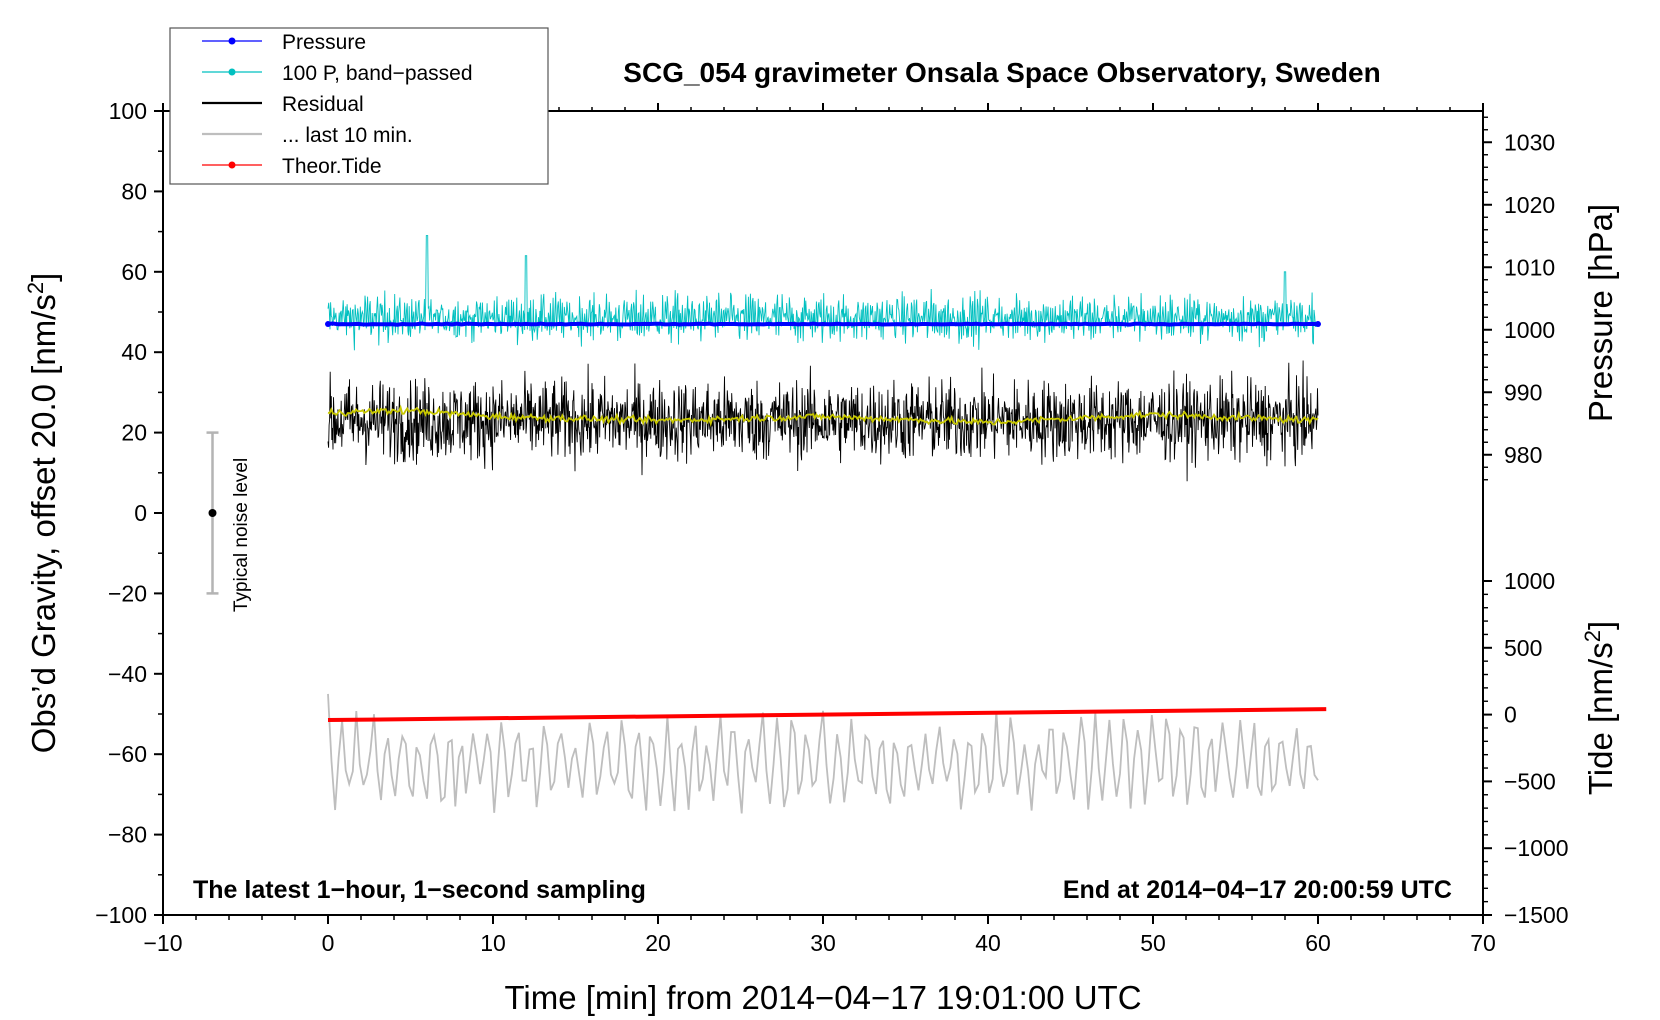  What do you see at coordinates (328, 943) in the screenshot?
I see `x-tick-label: 0` at bounding box center [328, 943].